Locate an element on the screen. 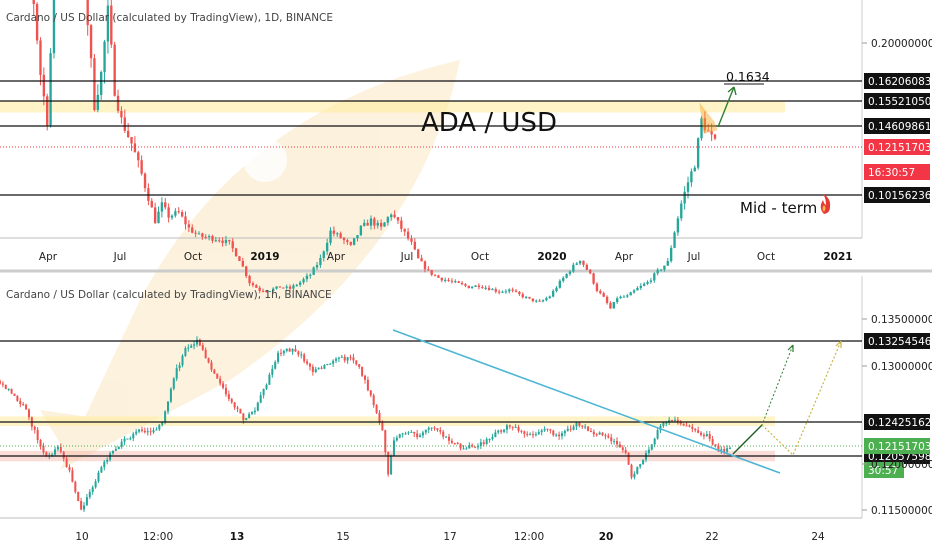 The width and height of the screenshot is (932, 550). bottom-x-tick-label: 15 is located at coordinates (342, 537).